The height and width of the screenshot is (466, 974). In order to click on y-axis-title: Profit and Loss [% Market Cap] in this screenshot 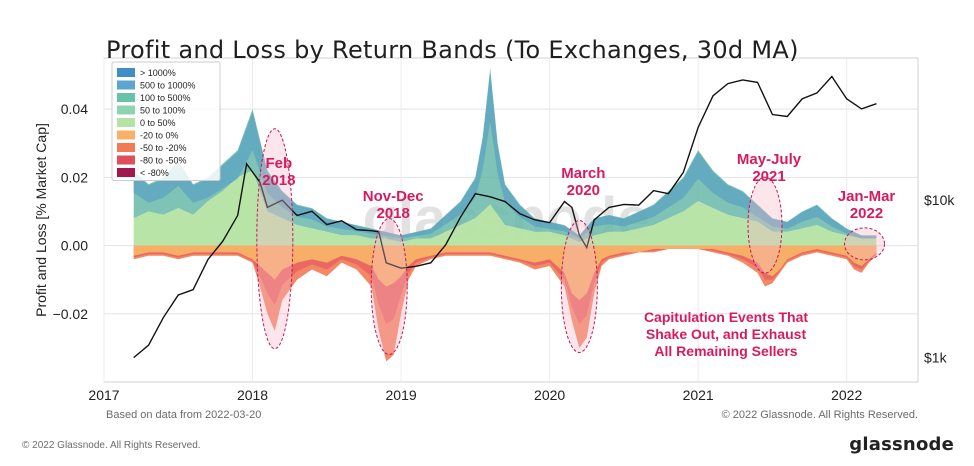, I will do `click(41, 220)`.